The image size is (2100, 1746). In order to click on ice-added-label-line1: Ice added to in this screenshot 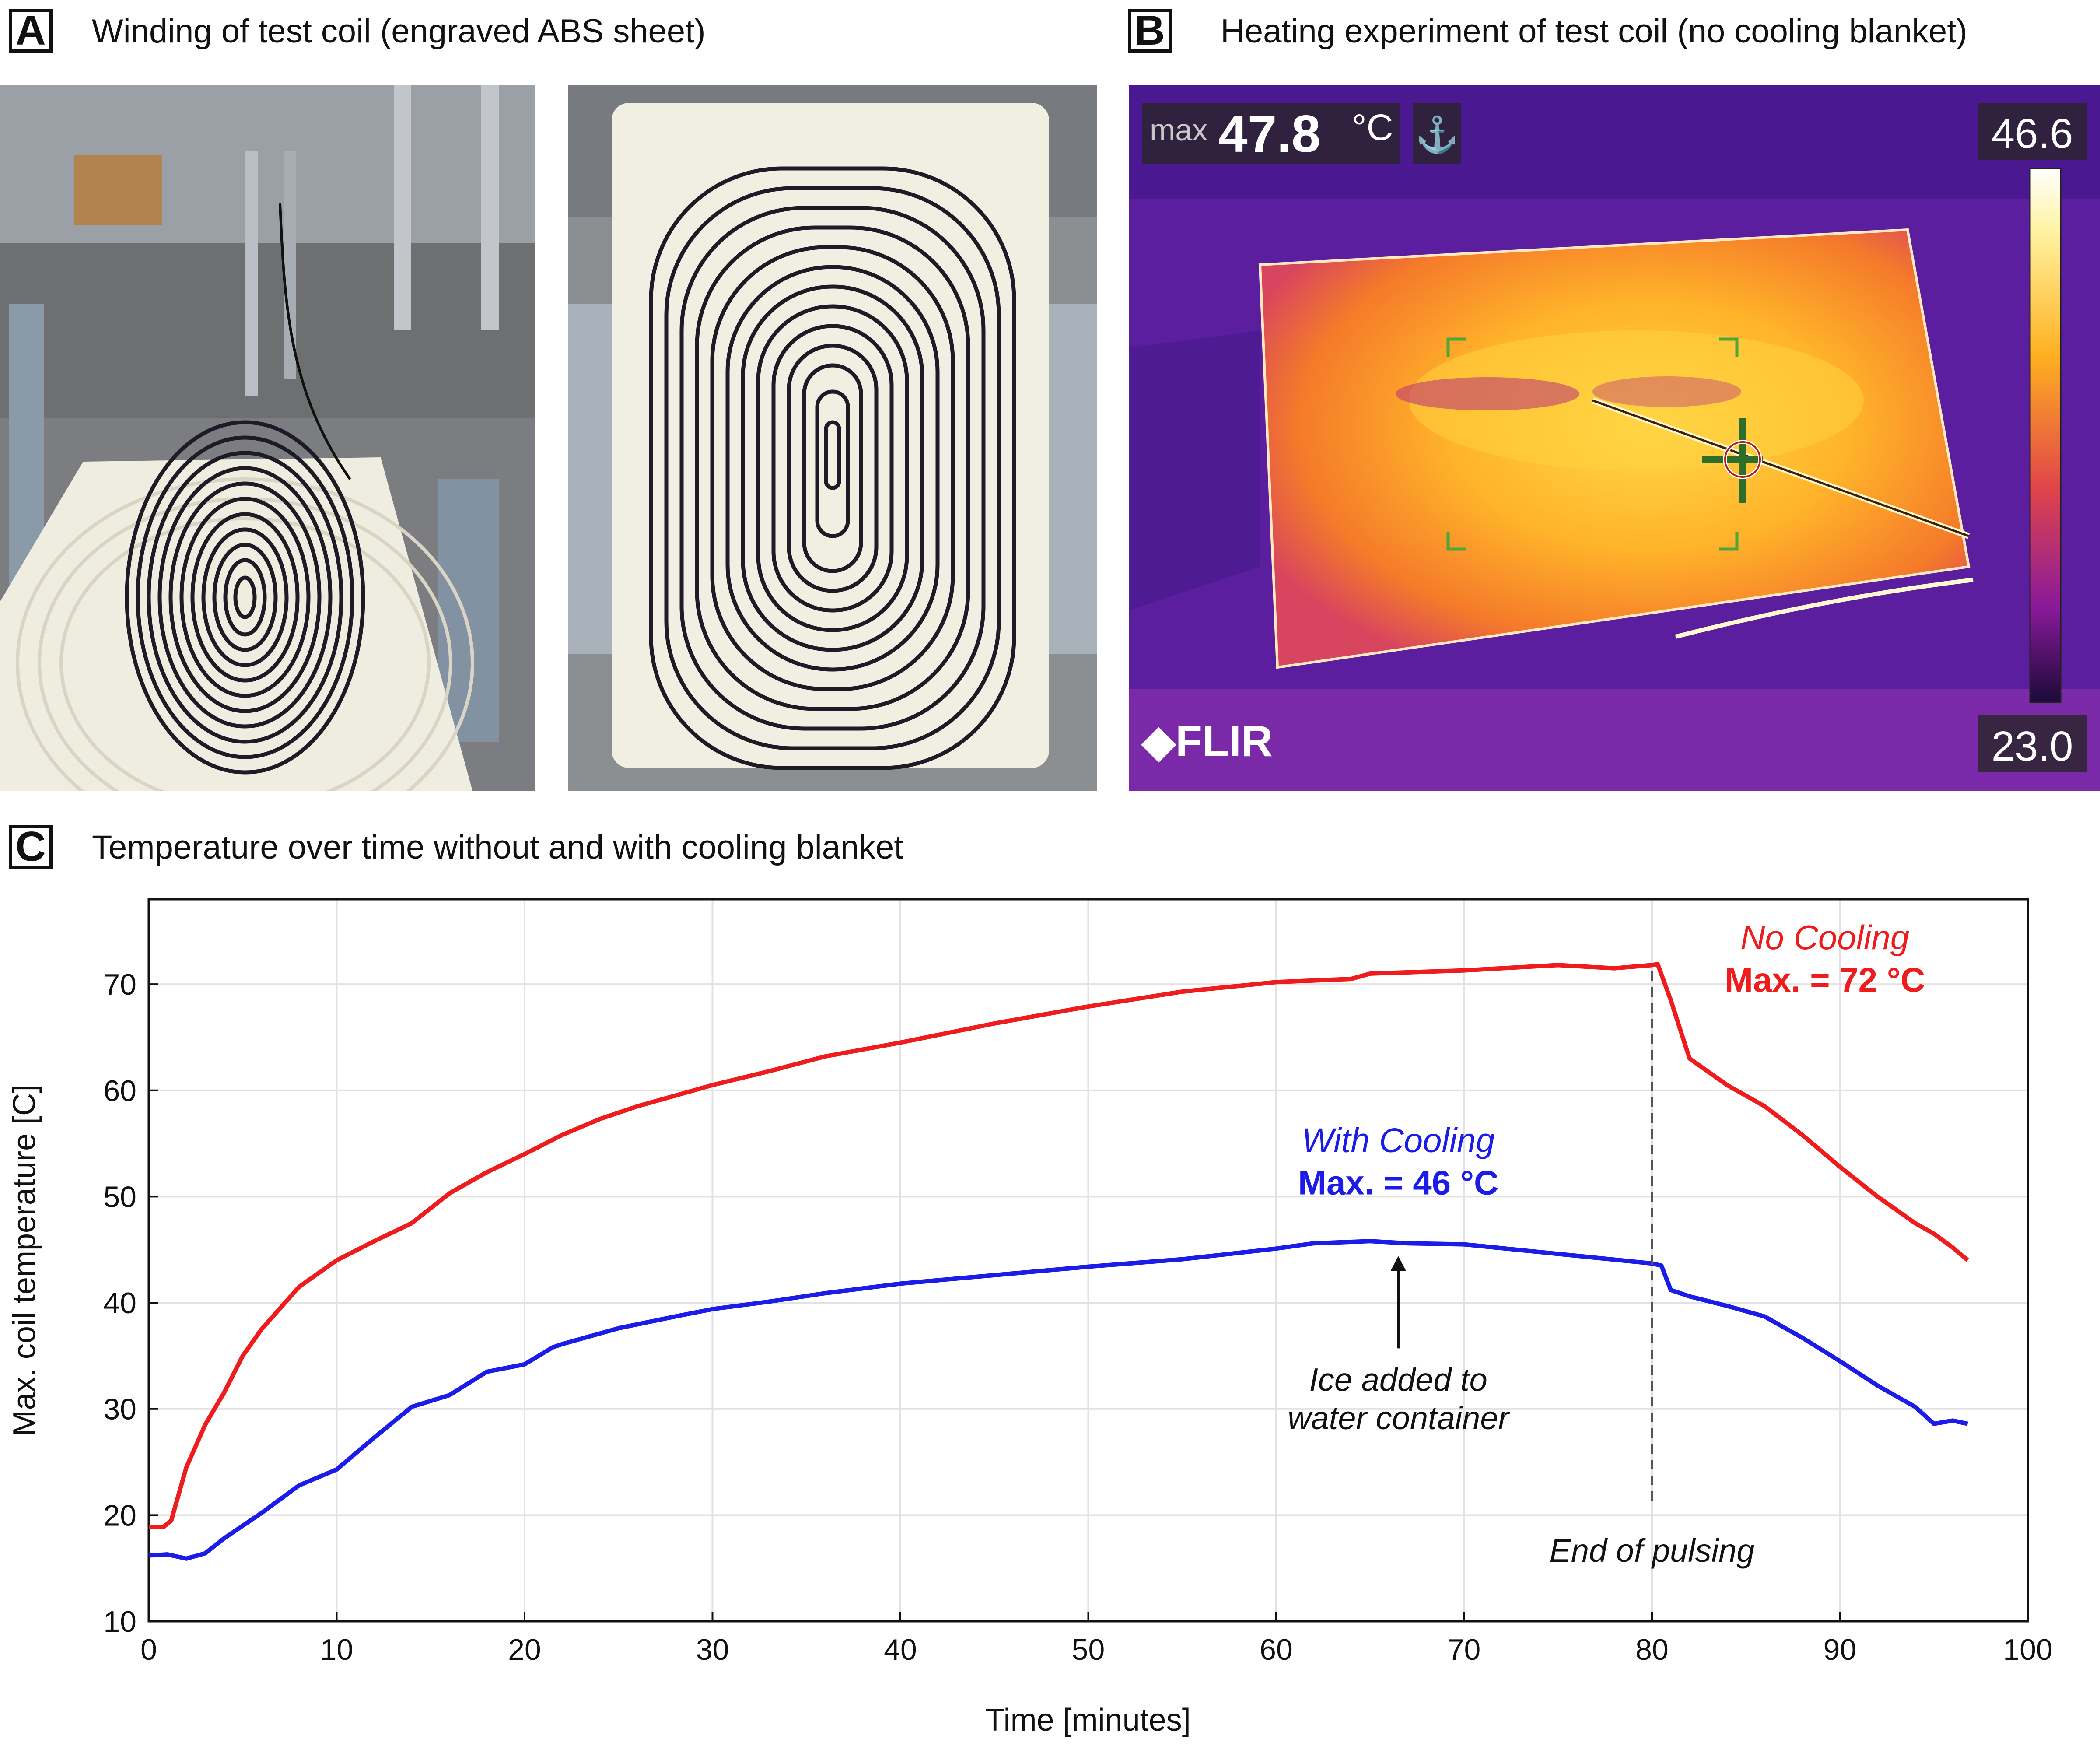, I will do `click(1398, 1379)`.